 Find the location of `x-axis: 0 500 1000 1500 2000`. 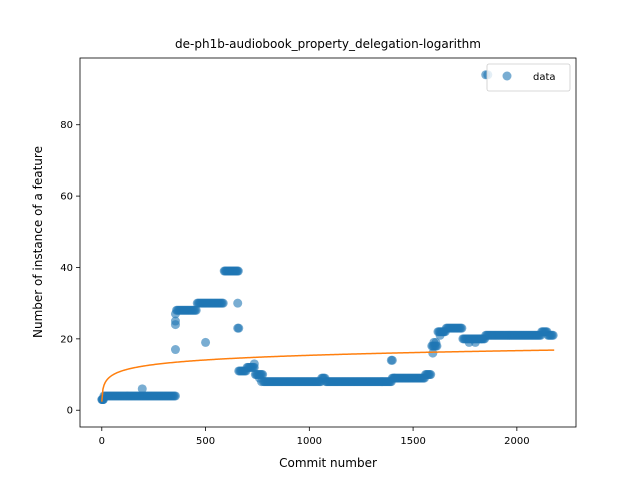

x-axis: 0 500 1000 1500 2000 is located at coordinates (314, 437).